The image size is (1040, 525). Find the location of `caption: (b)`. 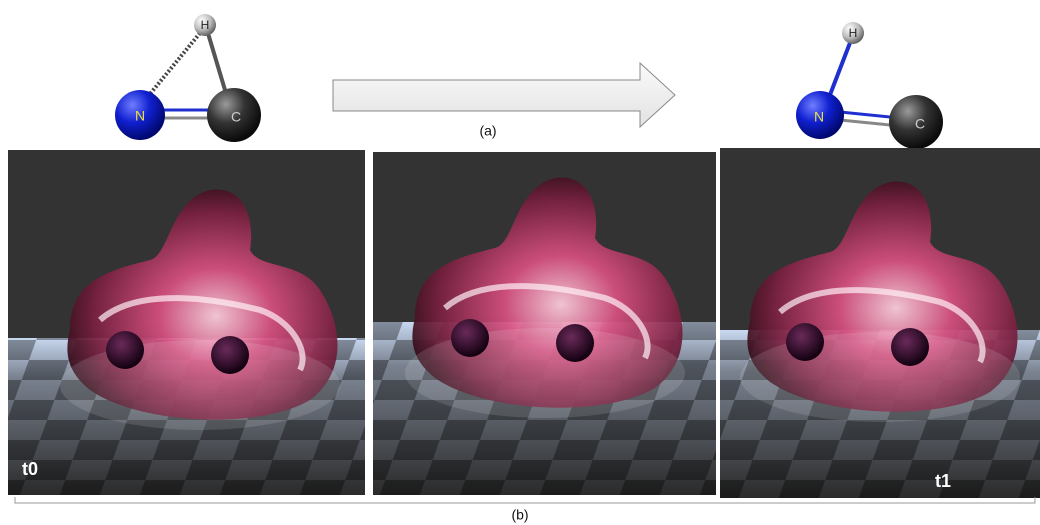

caption: (b) is located at coordinates (519, 515).